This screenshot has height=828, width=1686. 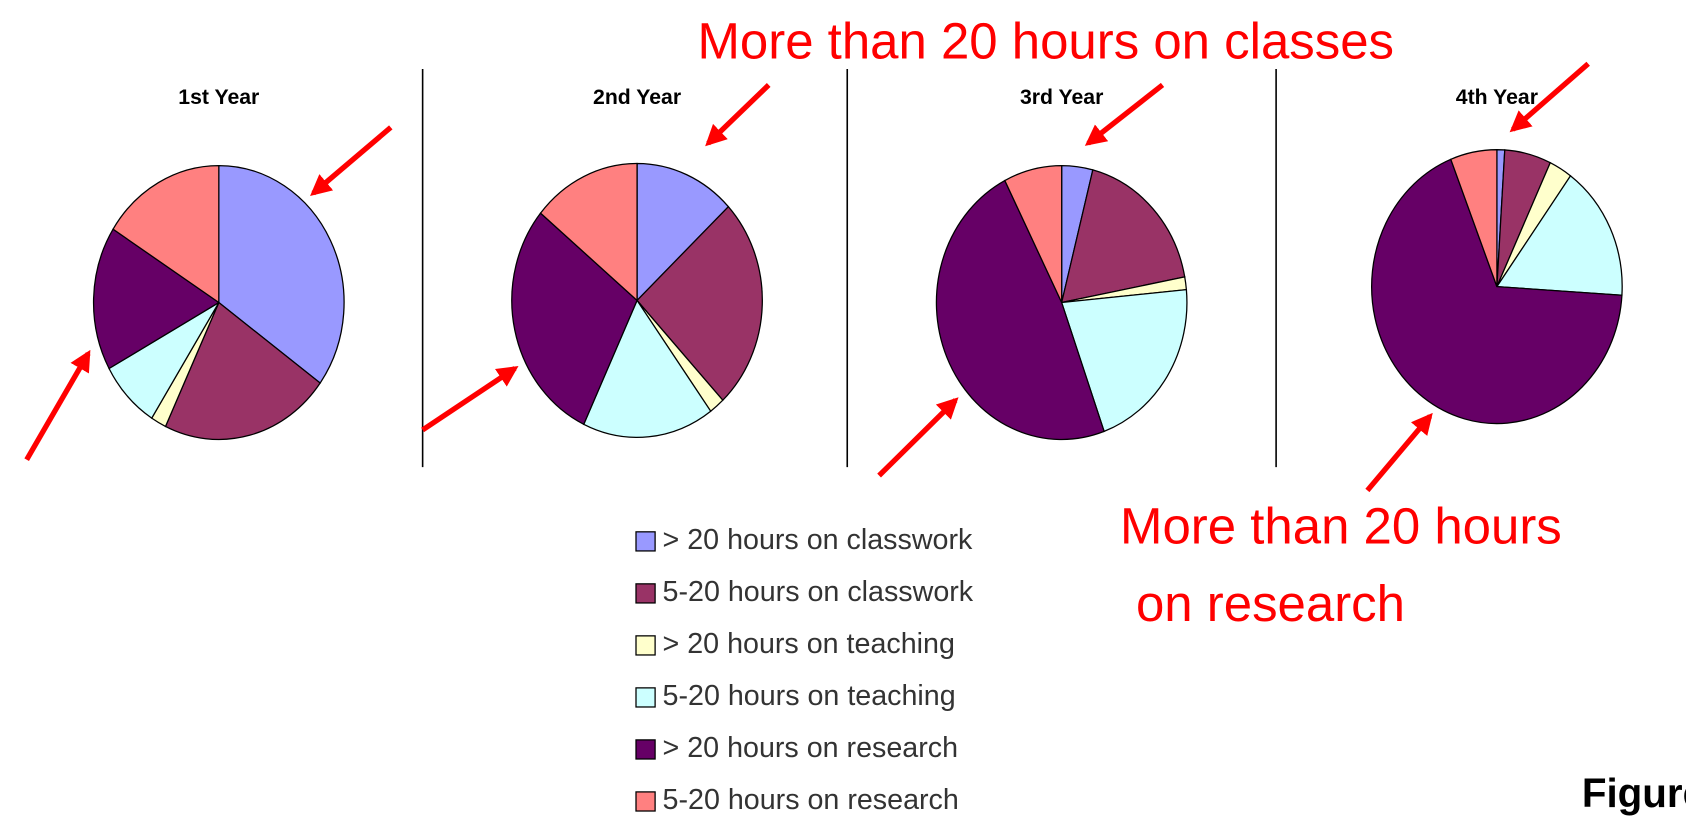 I want to click on pie-title: 3rd Year, so click(x=1061, y=97).